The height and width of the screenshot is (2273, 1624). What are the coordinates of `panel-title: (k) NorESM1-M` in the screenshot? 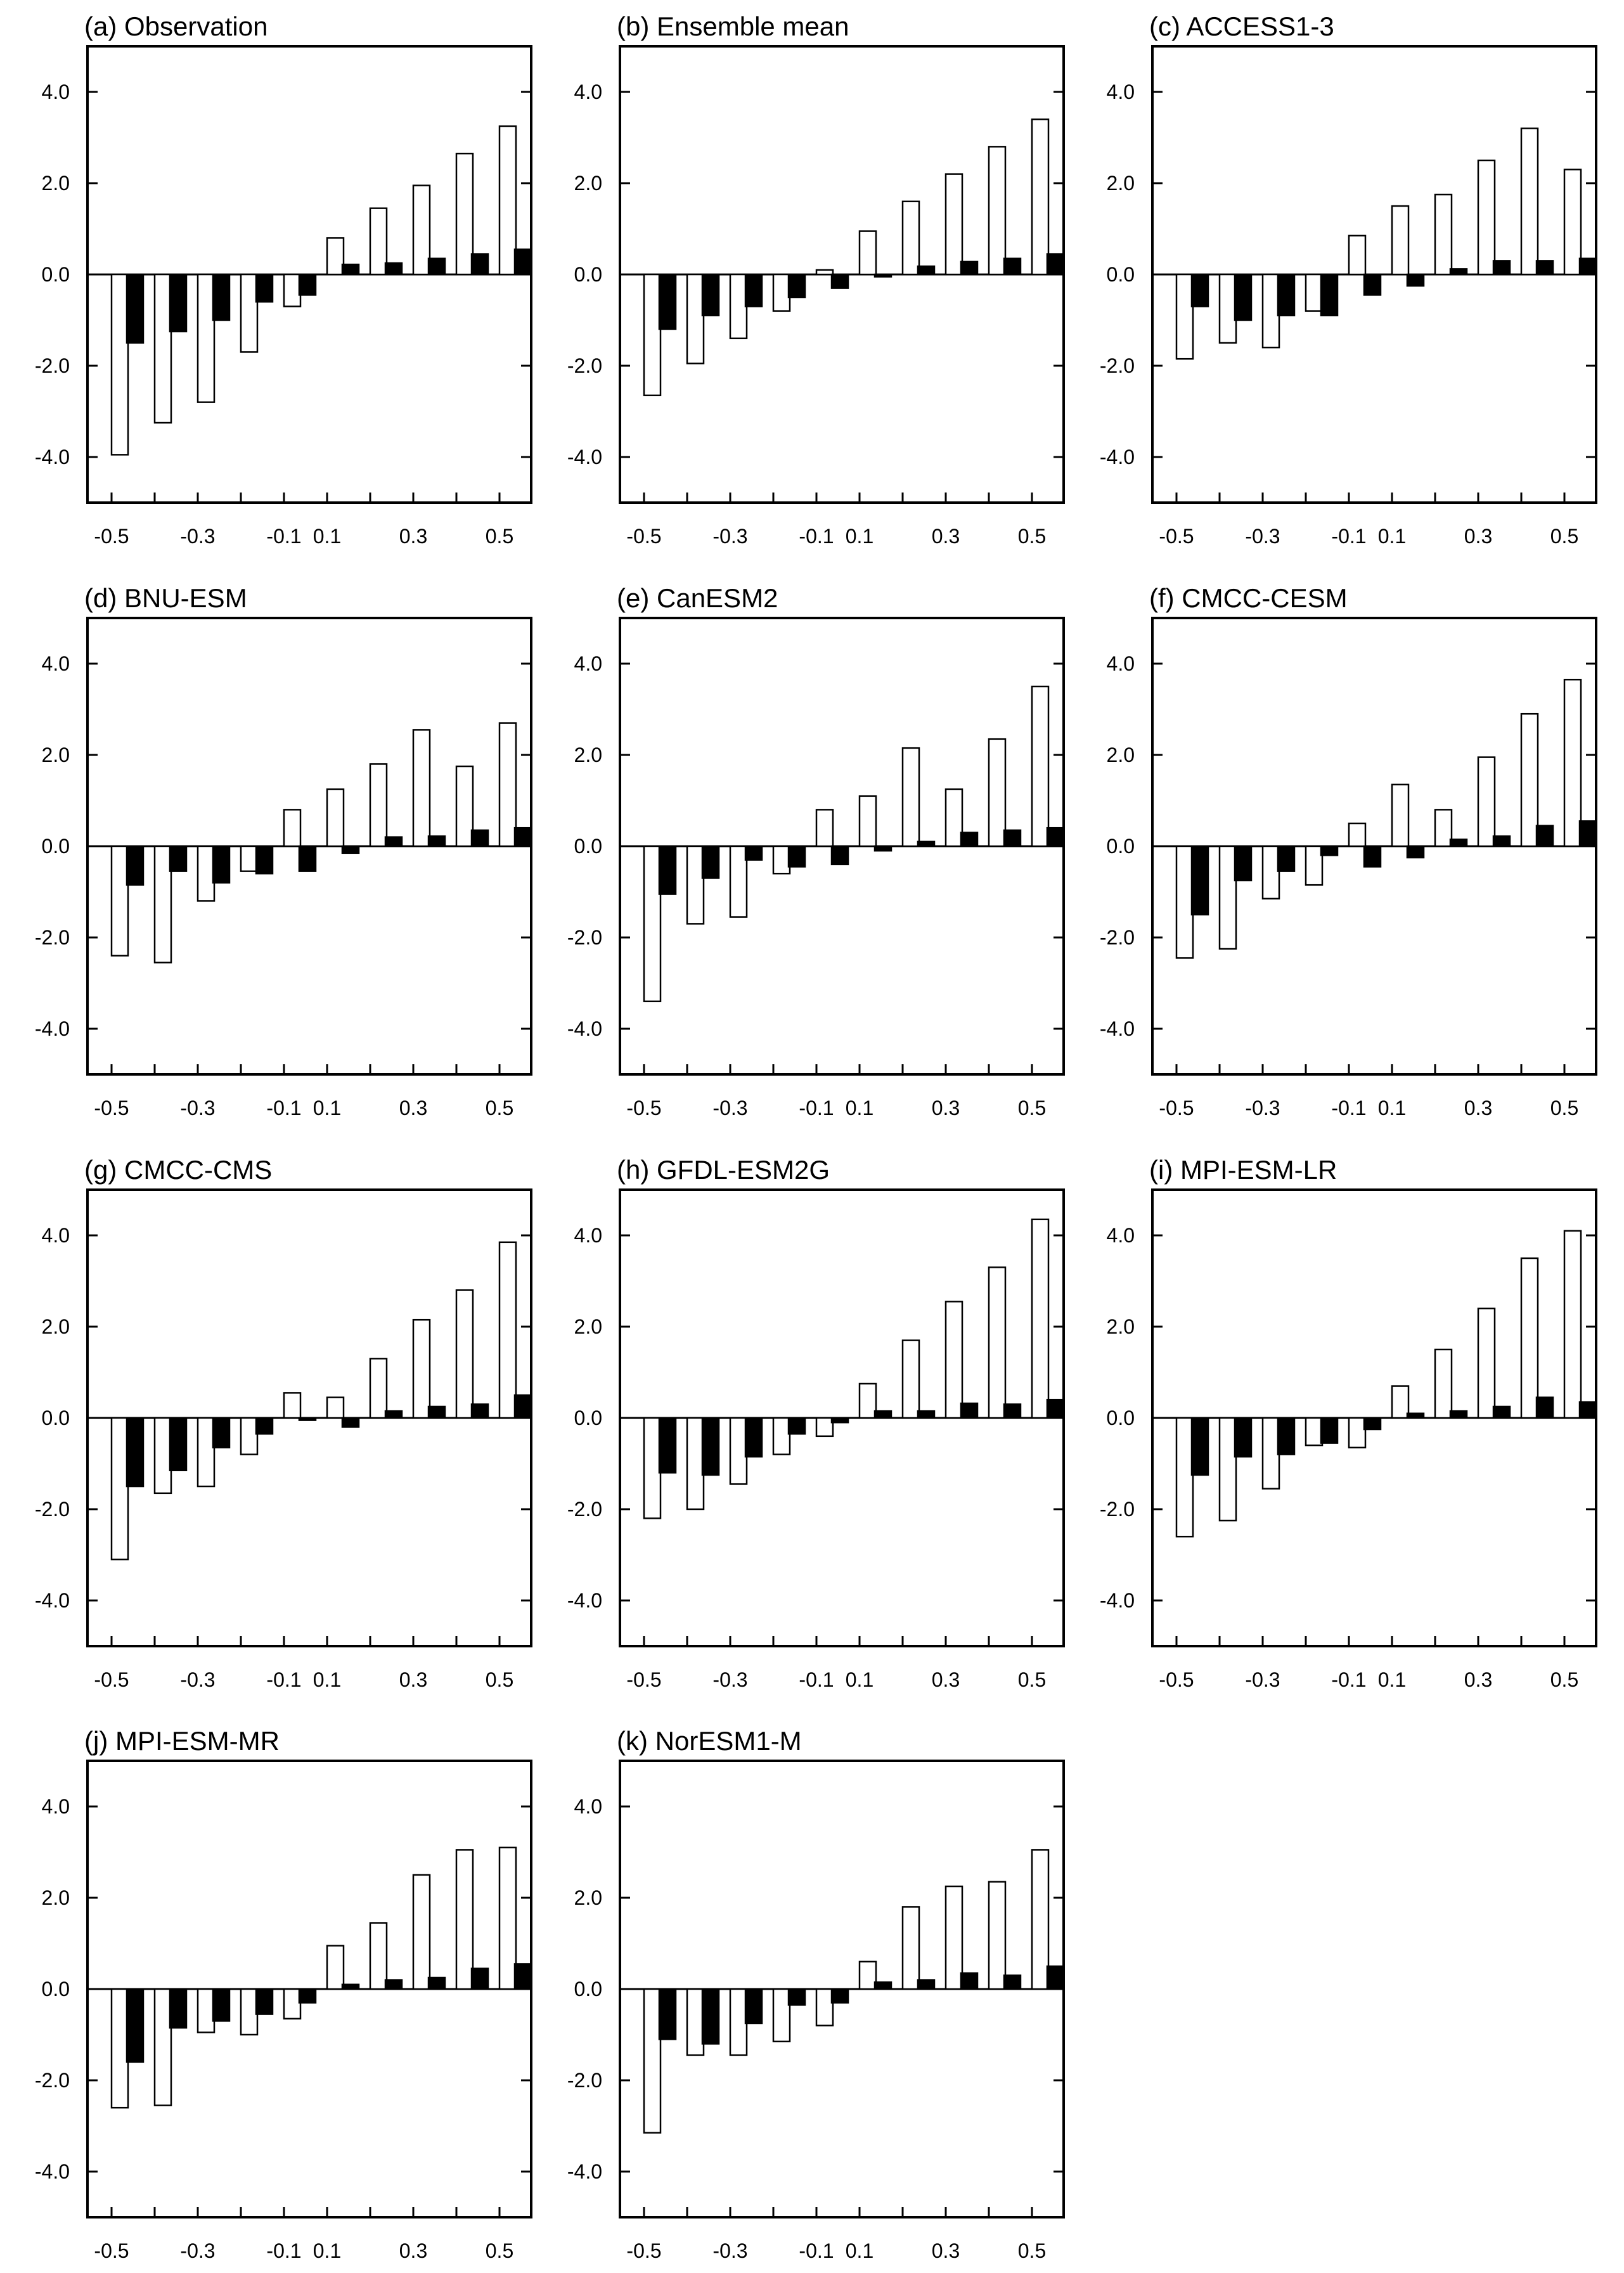 It's located at (710, 1741).